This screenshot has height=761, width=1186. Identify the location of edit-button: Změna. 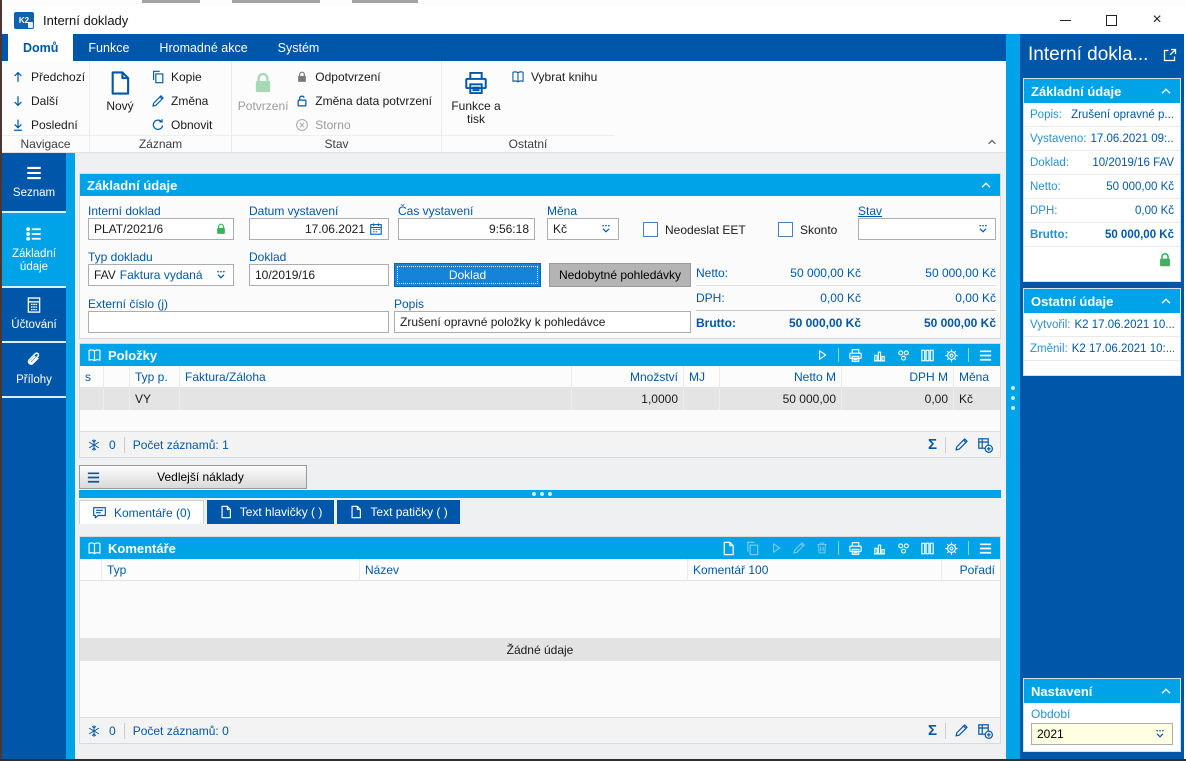
(181, 101).